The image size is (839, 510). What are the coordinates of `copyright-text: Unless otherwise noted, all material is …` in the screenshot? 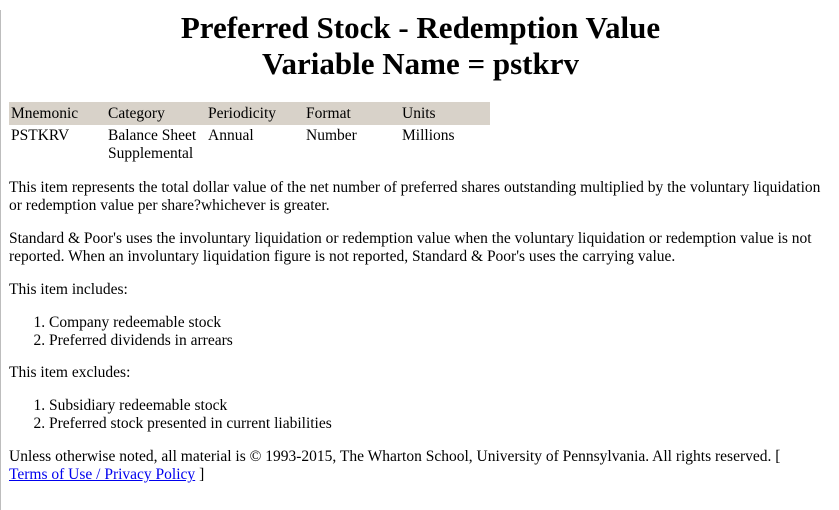 It's located at (395, 456).